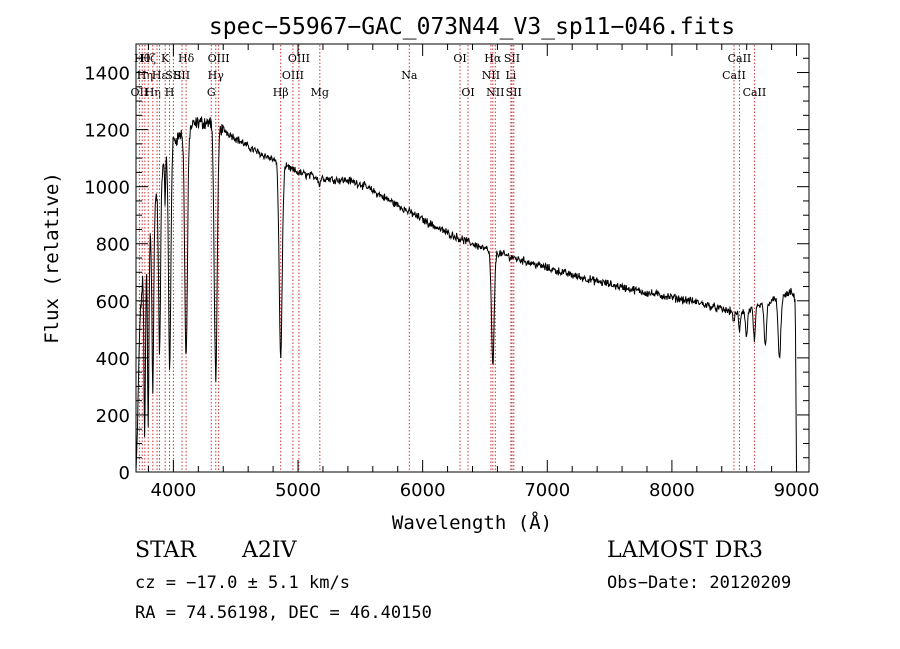 The height and width of the screenshot is (649, 900). I want to click on x-axis-label: Wavelength (Å), so click(472, 522).